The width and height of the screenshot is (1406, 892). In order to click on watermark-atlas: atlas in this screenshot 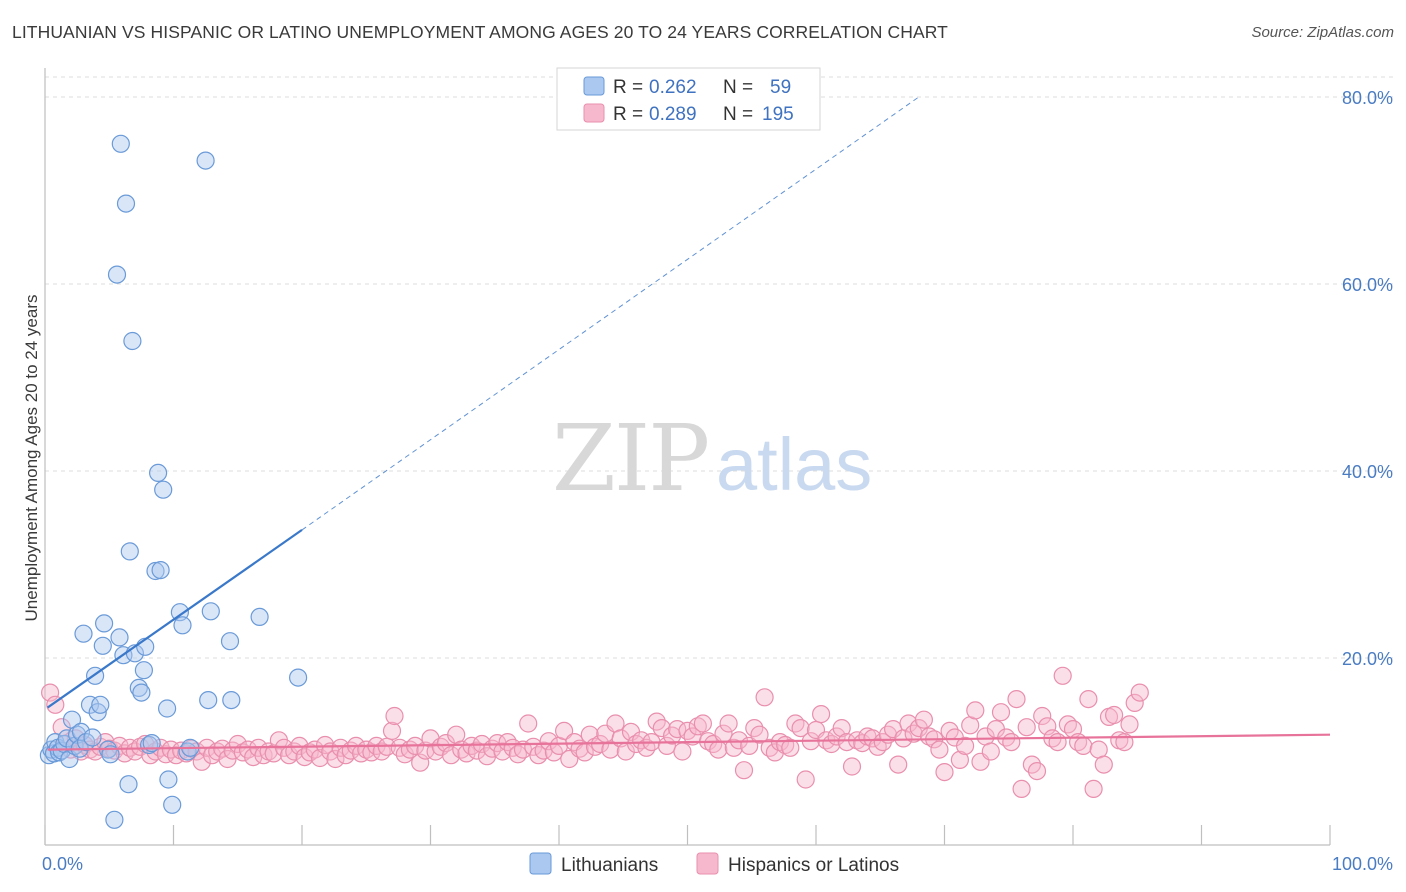, I will do `click(794, 464)`.